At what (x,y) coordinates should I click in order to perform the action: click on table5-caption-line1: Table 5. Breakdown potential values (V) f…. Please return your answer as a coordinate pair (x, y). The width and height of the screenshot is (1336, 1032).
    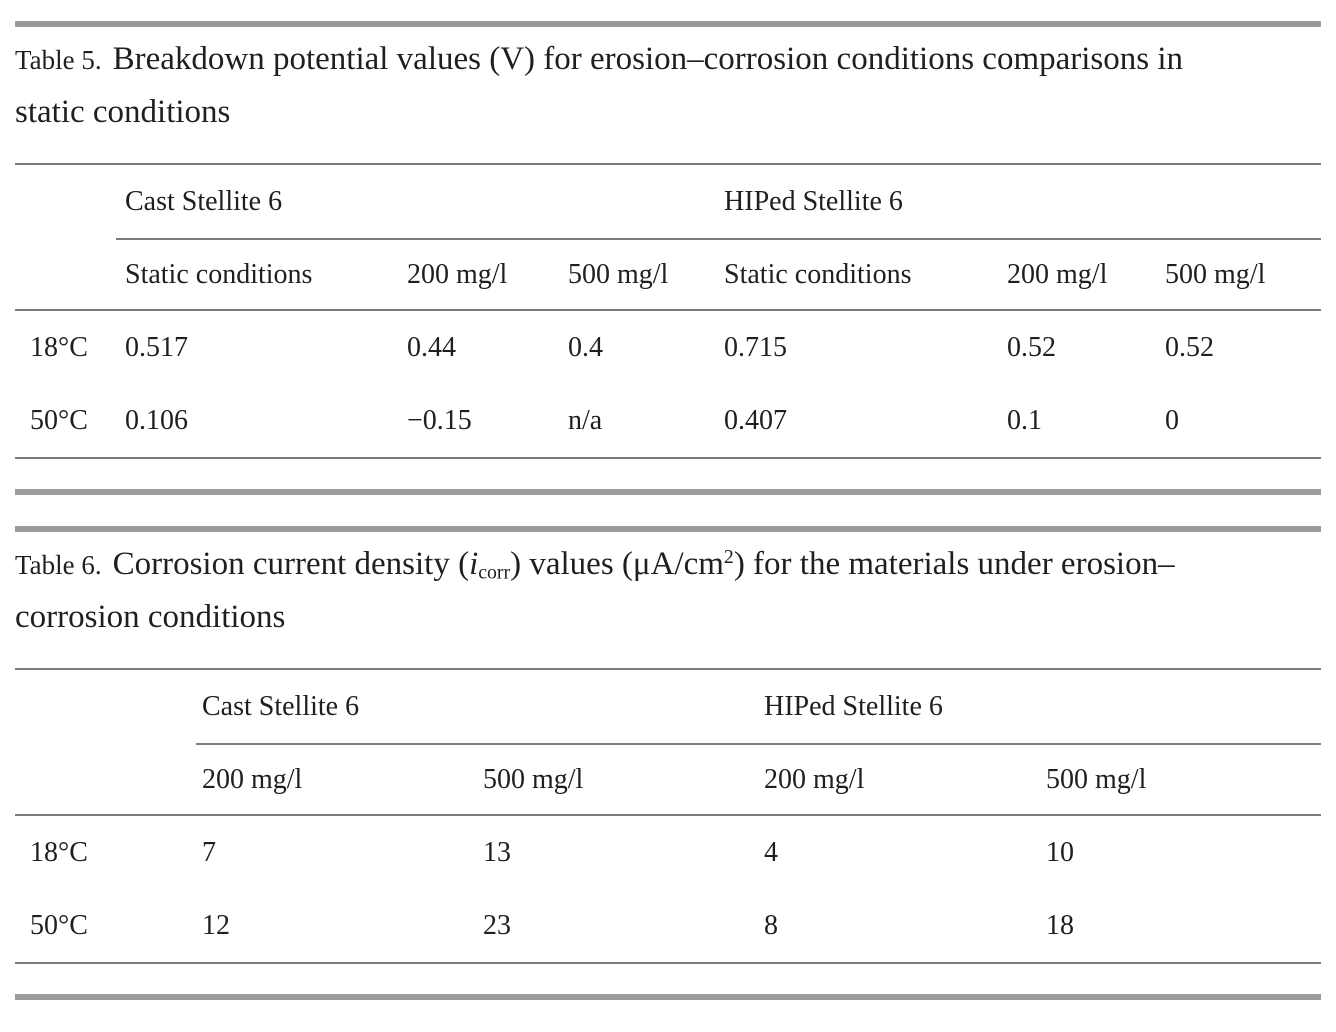
    Looking at the image, I should click on (668, 59).